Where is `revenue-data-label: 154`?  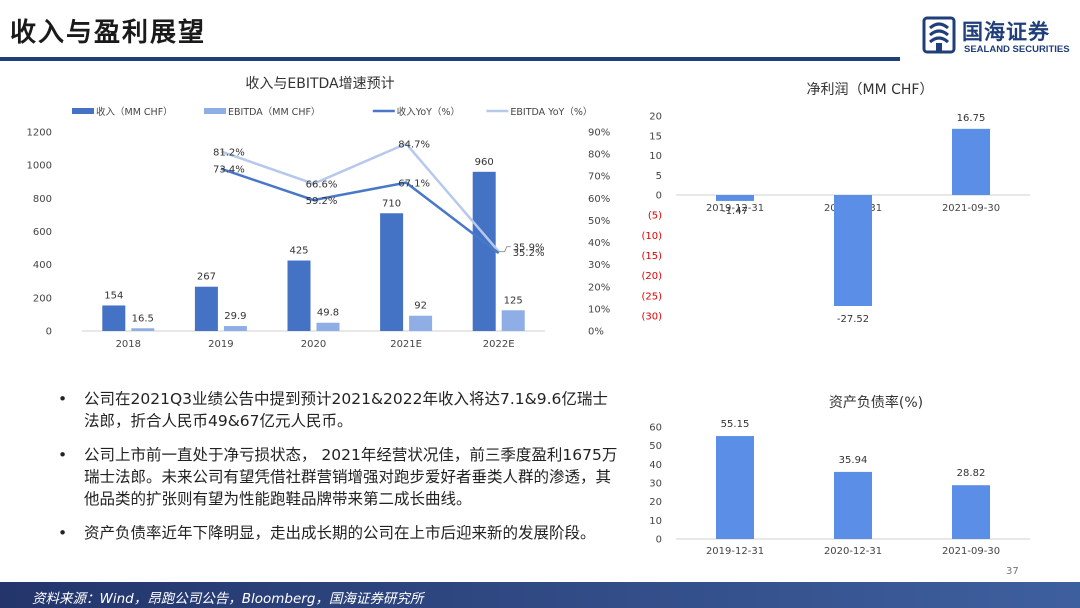
revenue-data-label: 154 is located at coordinates (113, 295).